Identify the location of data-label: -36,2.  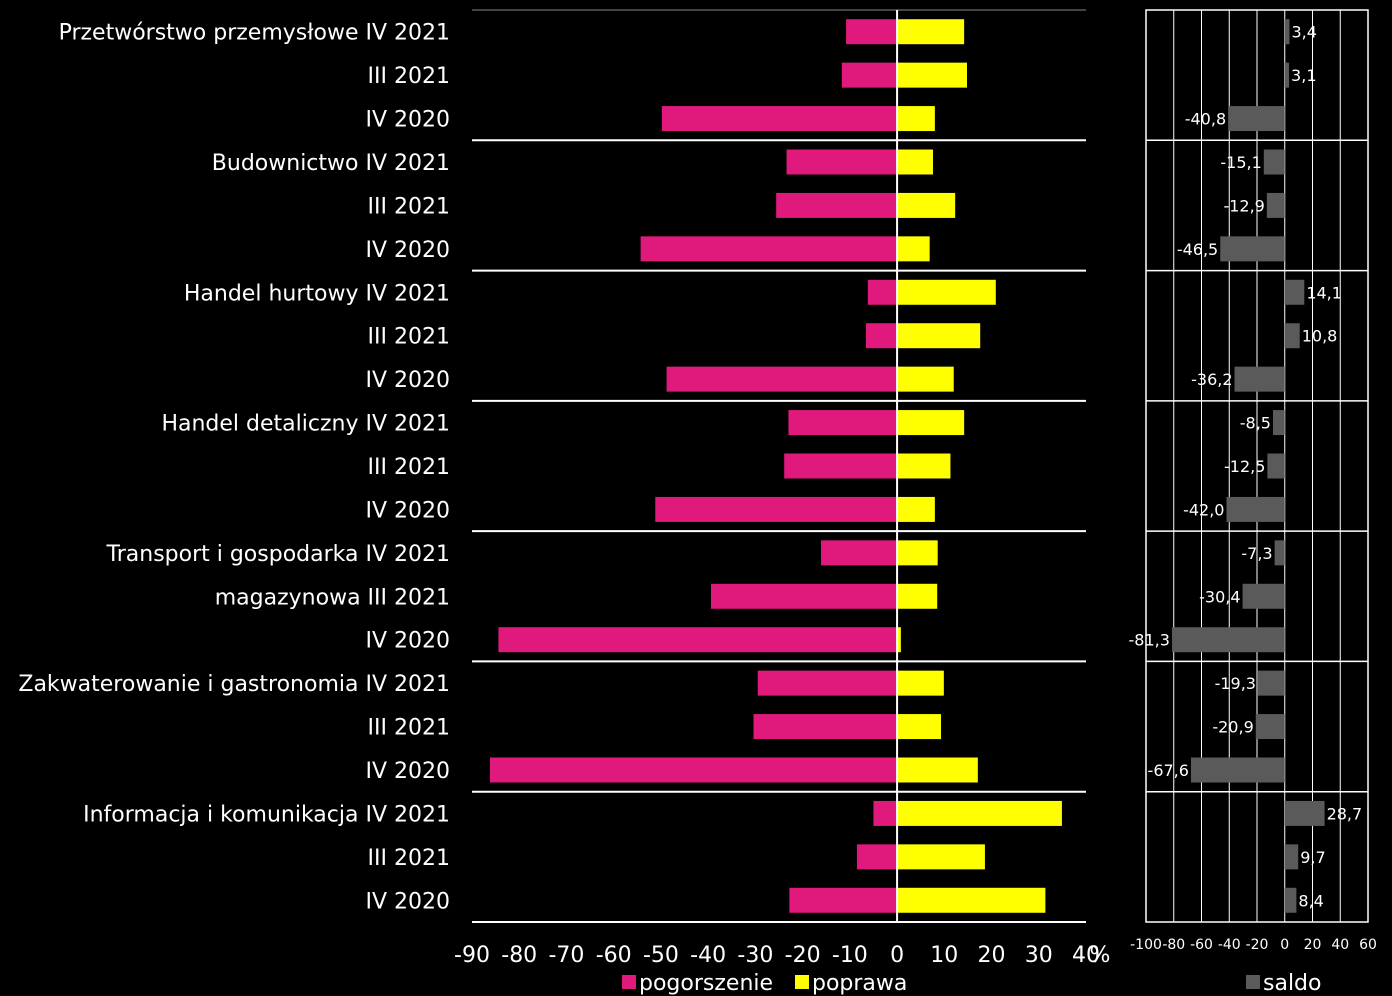
(1211, 379).